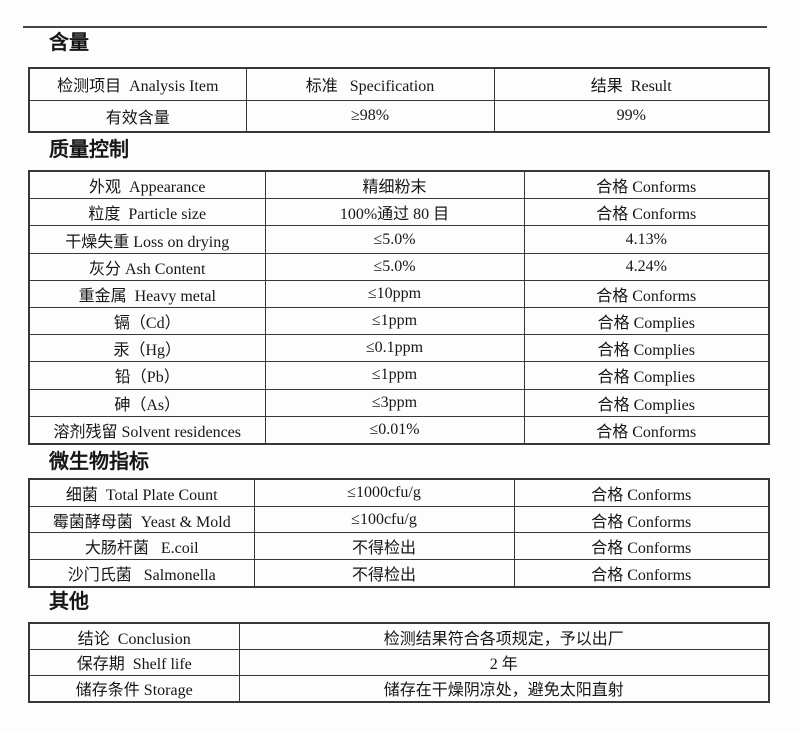 This screenshot has width=800, height=733. I want to click on table-cell: 100%通过 80 目, so click(394, 212).